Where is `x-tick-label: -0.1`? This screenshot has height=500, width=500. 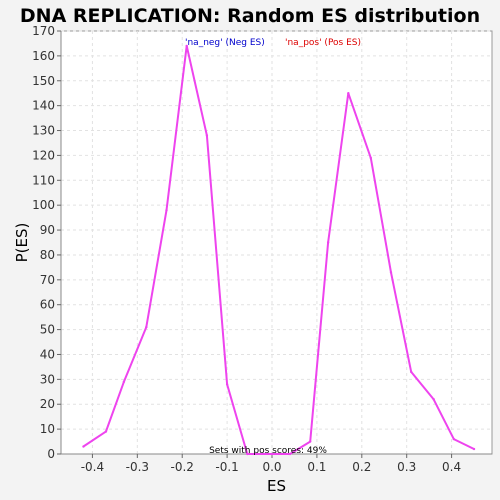
x-tick-label: -0.1 is located at coordinates (226, 467).